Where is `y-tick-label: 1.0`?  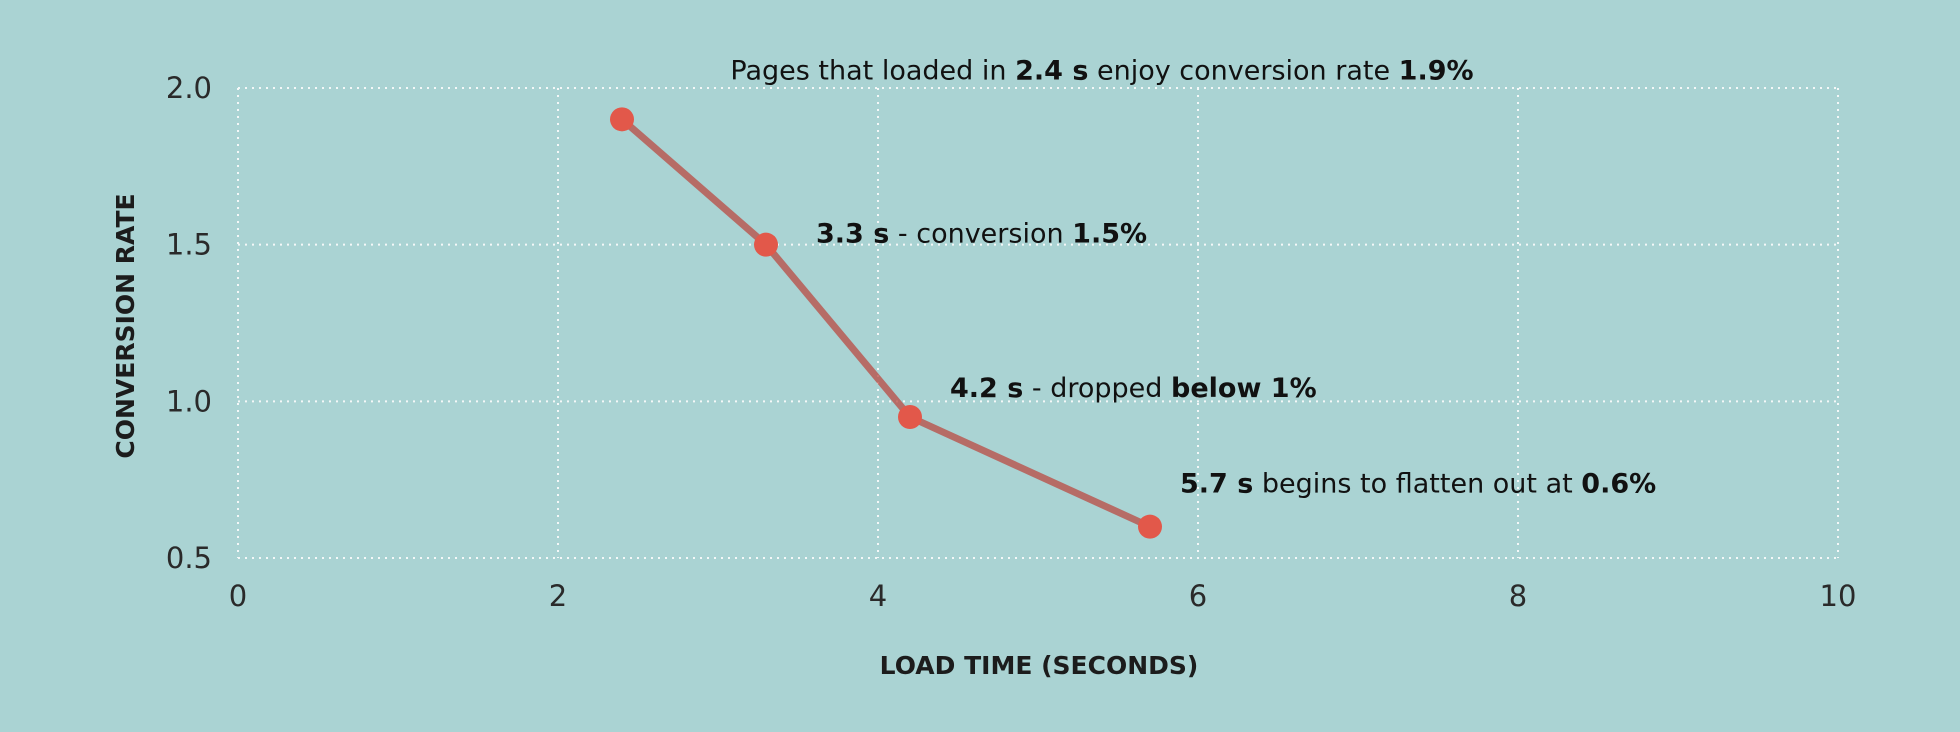
y-tick-label: 1.0 is located at coordinates (189, 401).